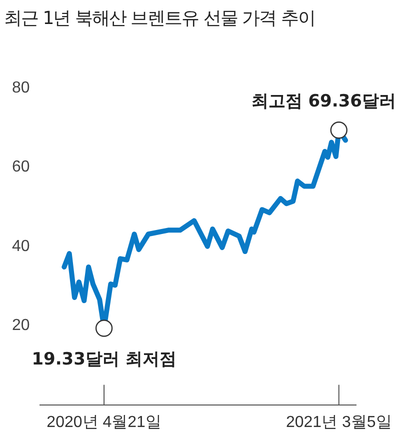 The height and width of the screenshot is (442, 400). I want to click on y-tick-label: 40, so click(21, 246).